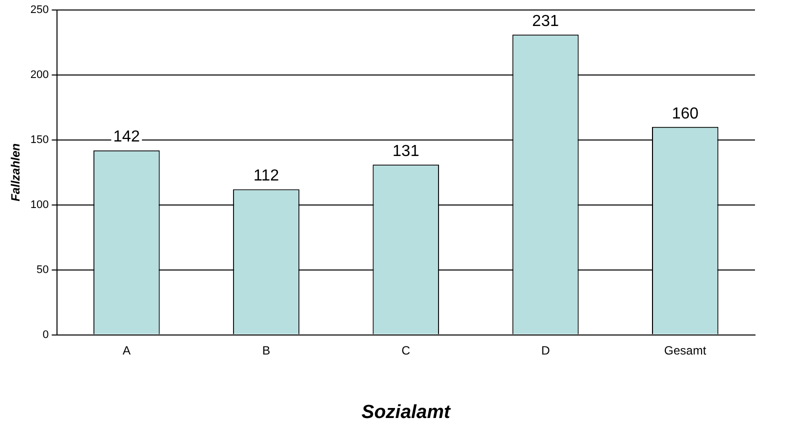  Describe the element at coordinates (406, 350) in the screenshot. I see `x-tick-label: C` at that location.